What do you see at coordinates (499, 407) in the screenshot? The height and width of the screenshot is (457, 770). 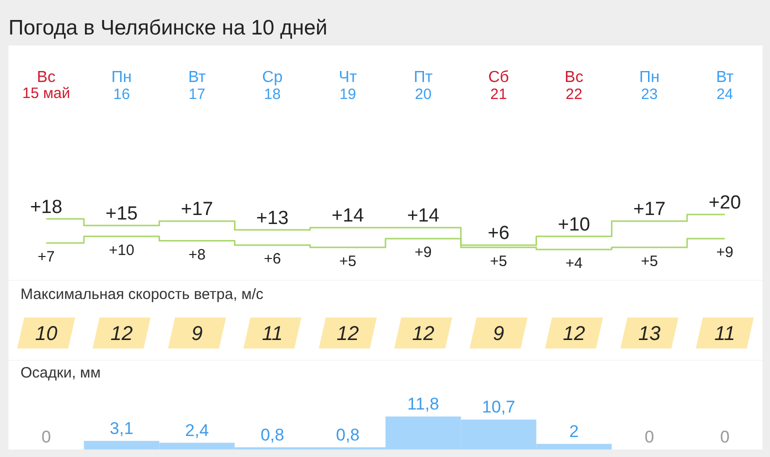 I see `data-label: 10,7` at bounding box center [499, 407].